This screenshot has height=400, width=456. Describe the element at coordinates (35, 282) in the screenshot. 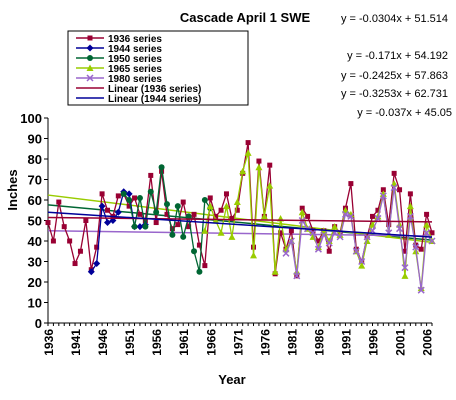

I see `y-tick-label: 20` at that location.